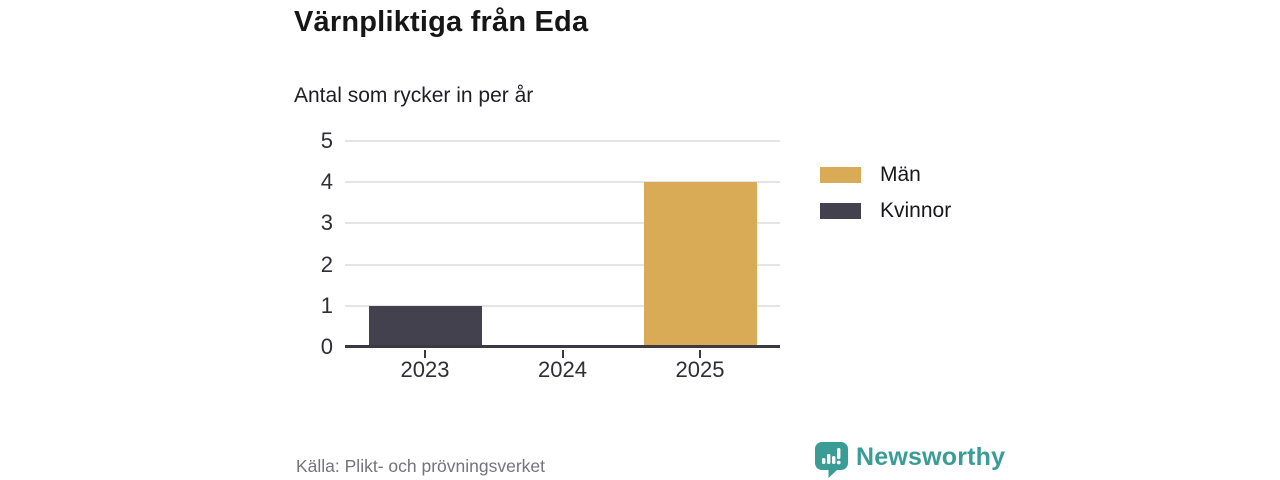 This screenshot has height=480, width=1280. I want to click on y-axis-tick-label: 1, so click(326, 305).